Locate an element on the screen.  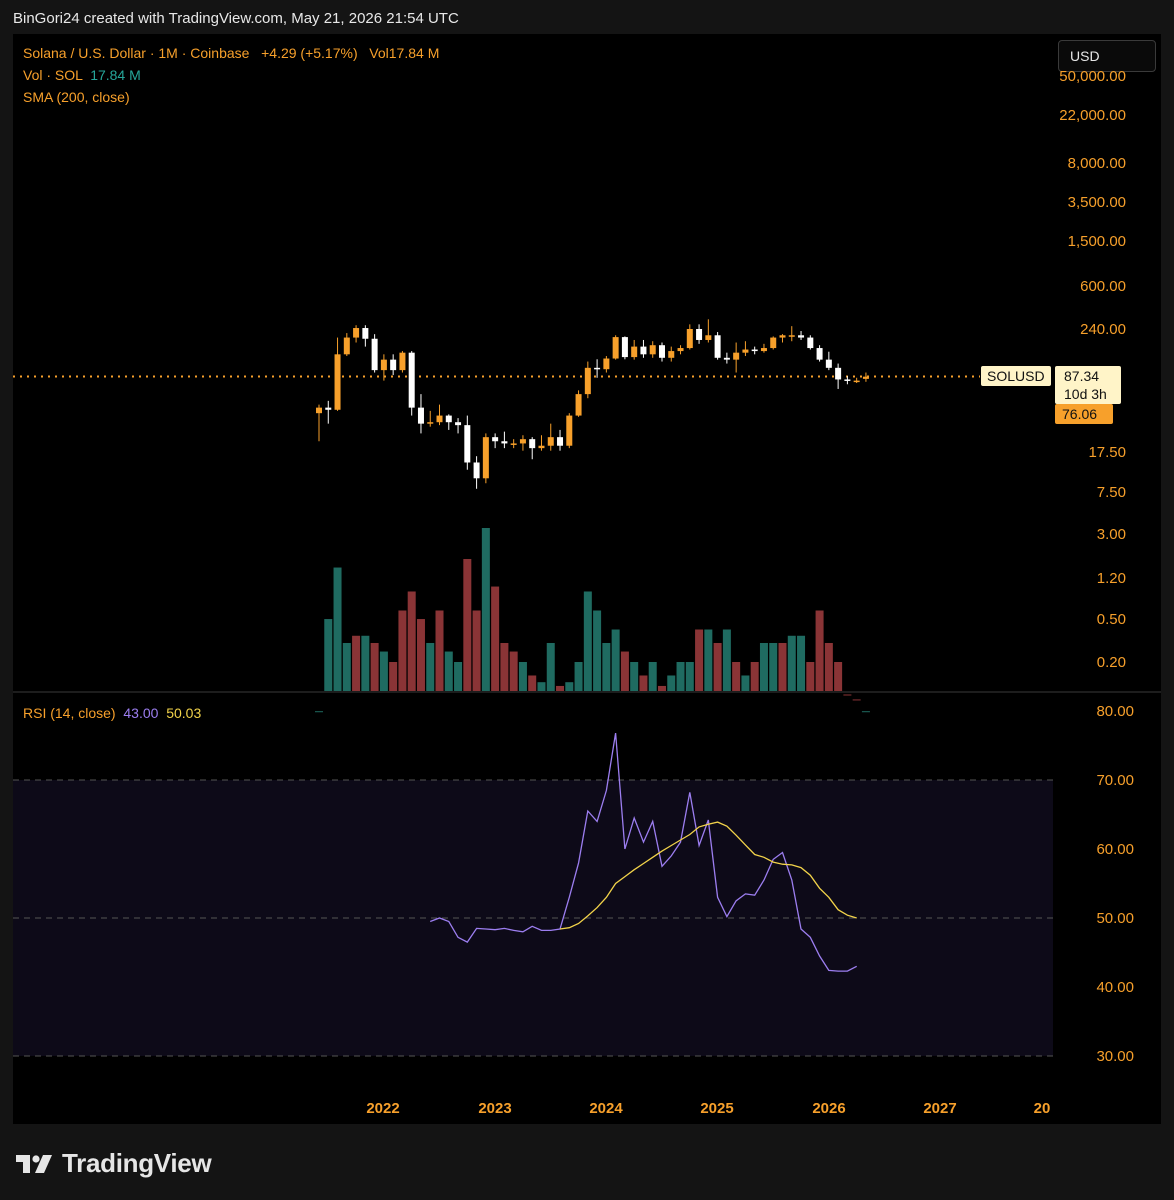
volume-indicator-label: Vol · SOL is located at coordinates (53, 75).